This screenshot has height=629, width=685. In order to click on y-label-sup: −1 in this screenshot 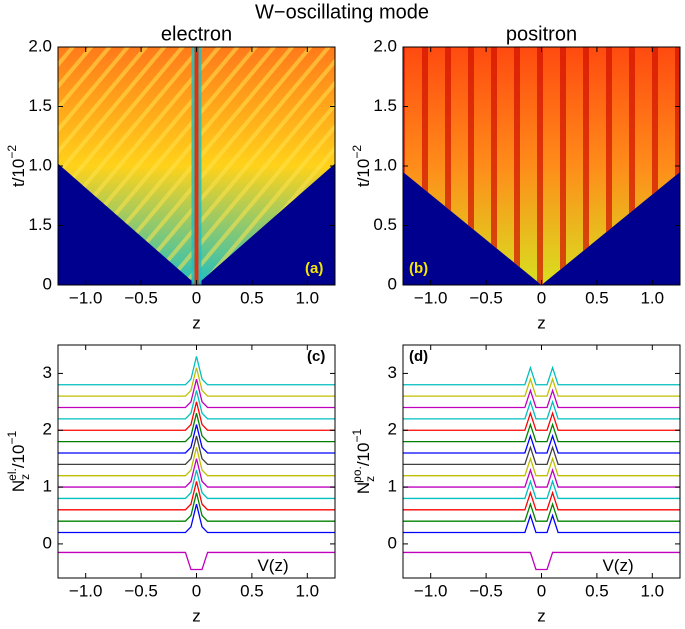, I will do `click(12, 438)`.